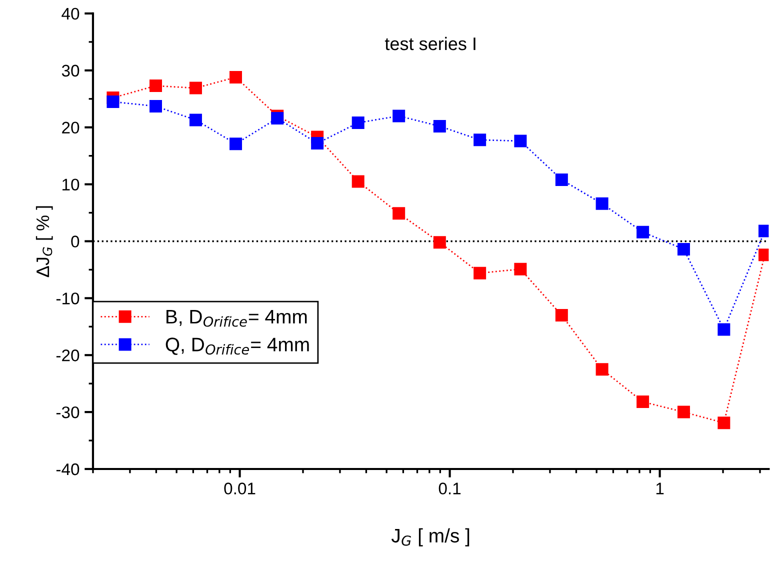 This screenshot has height=561, width=771. Describe the element at coordinates (44, 242) in the screenshot. I see `y-axis-title: ΔJ$_{G}$ [ % ]` at that location.